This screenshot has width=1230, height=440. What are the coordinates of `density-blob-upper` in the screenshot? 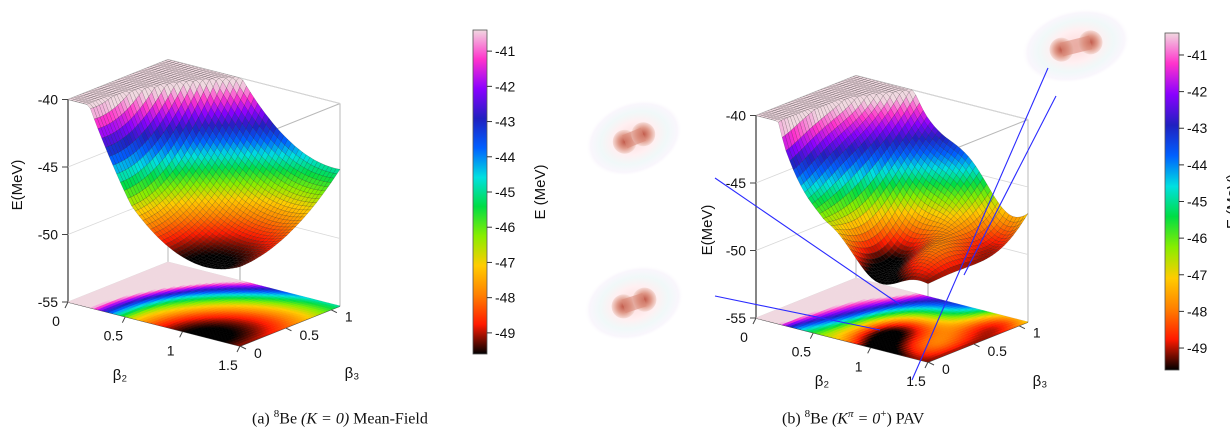 It's located at (634, 138).